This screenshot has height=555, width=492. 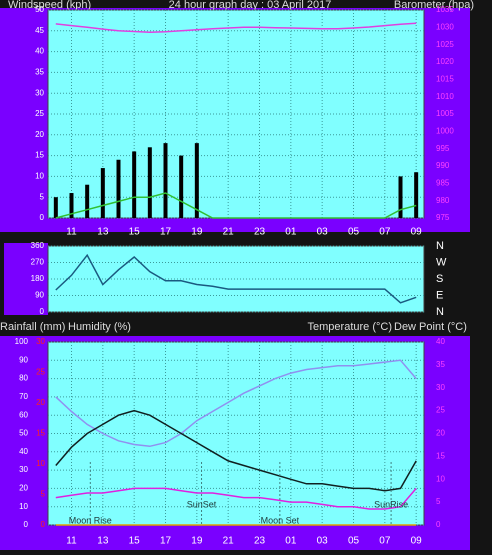 I want to click on y2-tick-label: 0, so click(x=438, y=524).